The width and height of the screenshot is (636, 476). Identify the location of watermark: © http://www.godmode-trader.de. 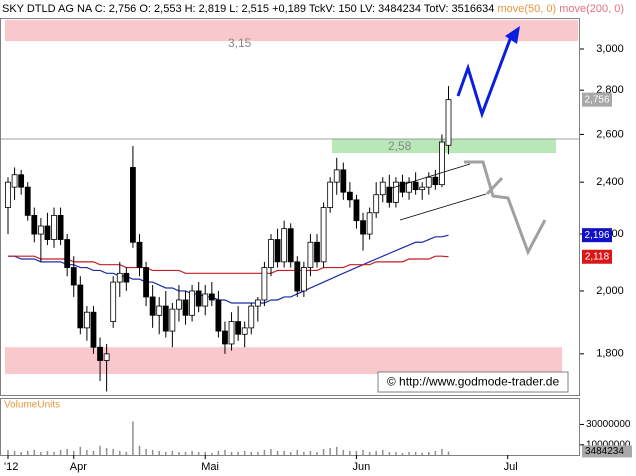
(473, 382).